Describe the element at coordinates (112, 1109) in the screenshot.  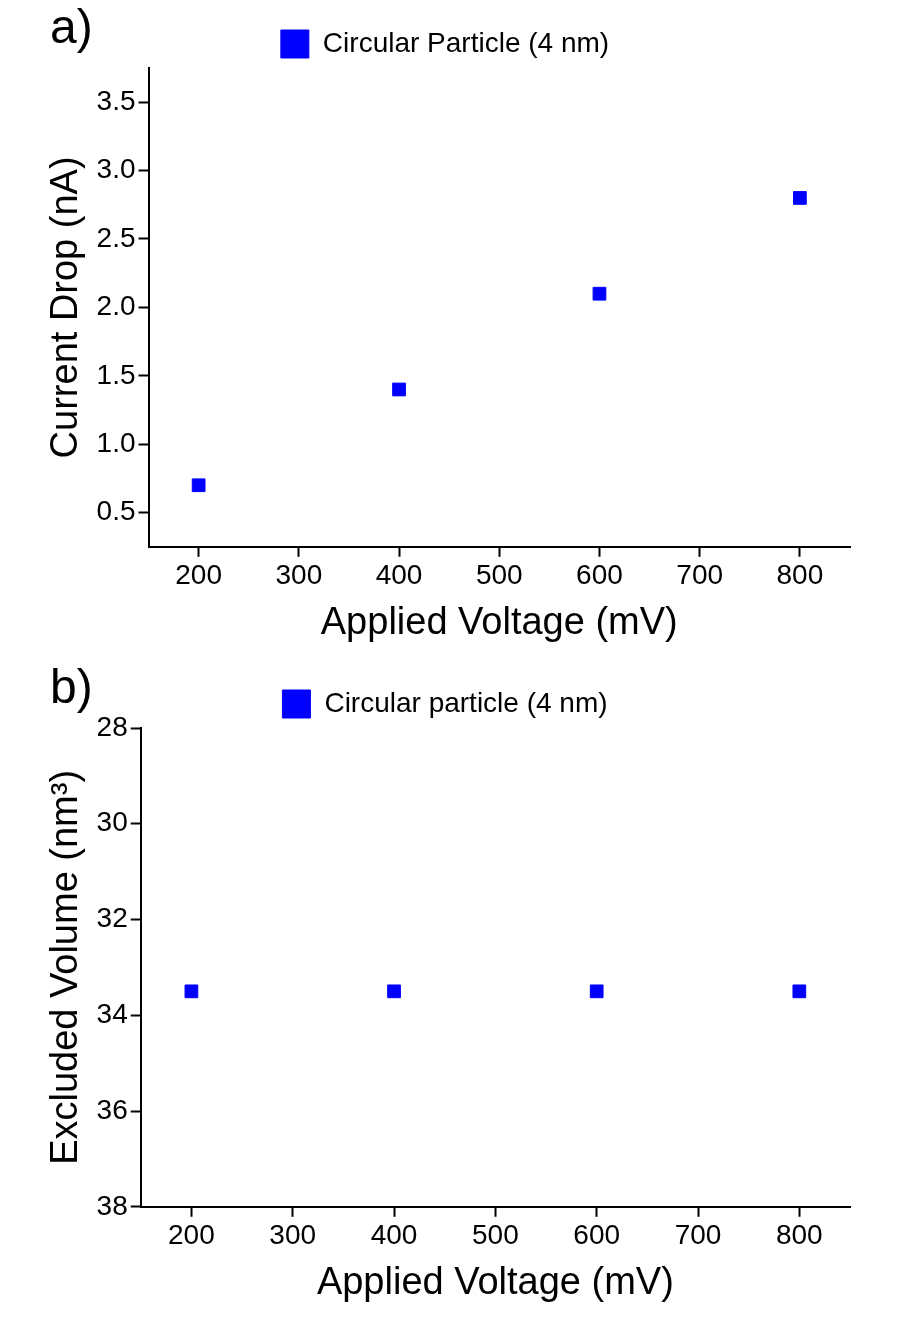
I see `y-tick-label: 36` at that location.